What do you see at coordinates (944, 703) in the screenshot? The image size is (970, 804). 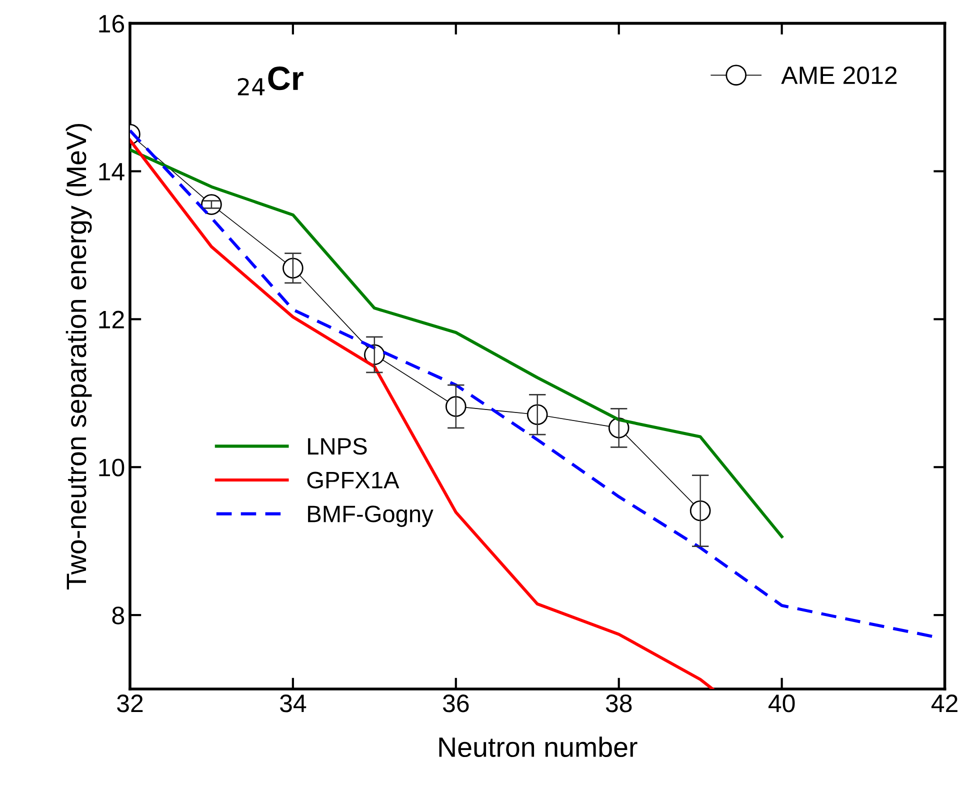 I see `x-tick-label: 42` at bounding box center [944, 703].